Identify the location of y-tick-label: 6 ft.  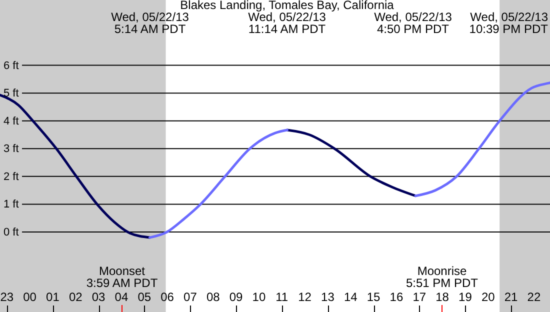
(11, 66).